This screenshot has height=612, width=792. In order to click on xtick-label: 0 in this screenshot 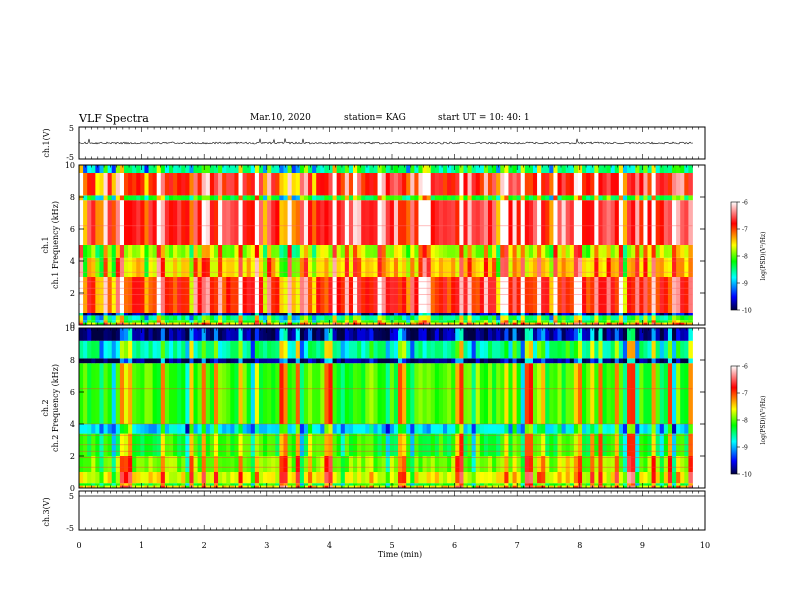, I will do `click(78, 545)`.